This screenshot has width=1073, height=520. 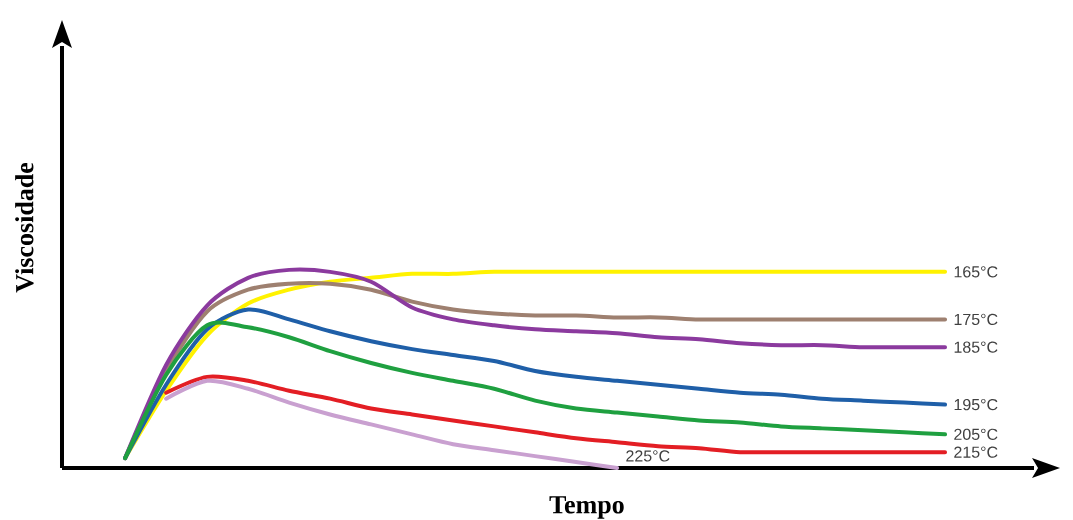 What do you see at coordinates (648, 456) in the screenshot?
I see `series-label: 225°C` at bounding box center [648, 456].